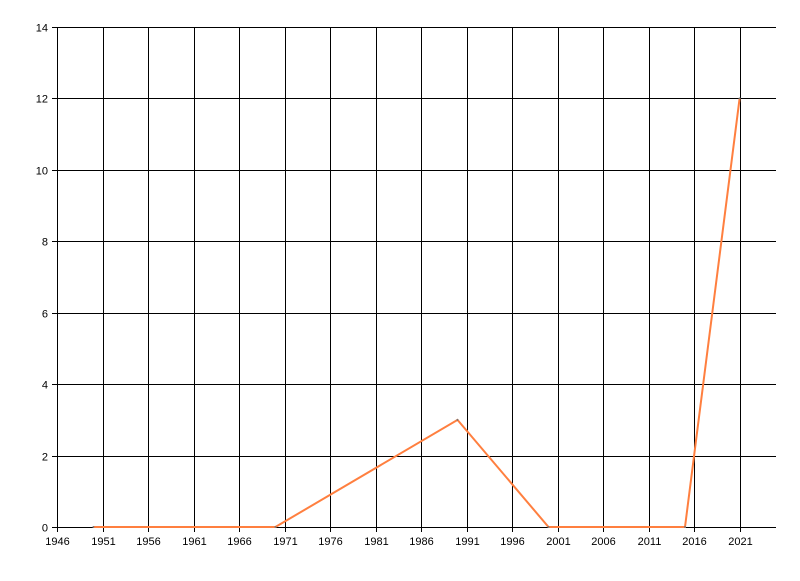  Describe the element at coordinates (330, 542) in the screenshot. I see `x-tick-label: 1976` at that location.